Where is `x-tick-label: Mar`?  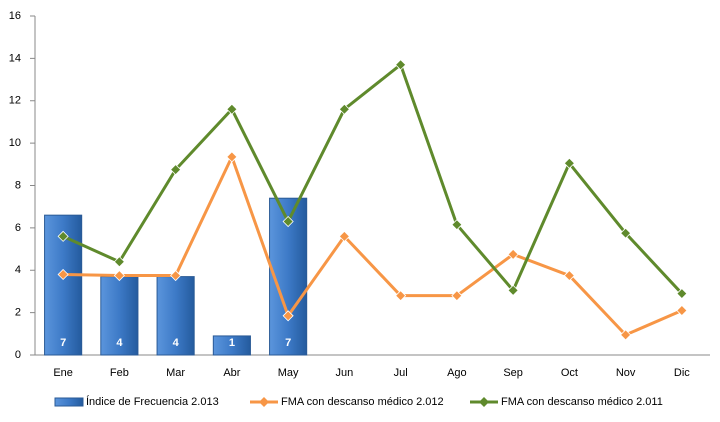
x-tick-label: Mar is located at coordinates (175, 373).